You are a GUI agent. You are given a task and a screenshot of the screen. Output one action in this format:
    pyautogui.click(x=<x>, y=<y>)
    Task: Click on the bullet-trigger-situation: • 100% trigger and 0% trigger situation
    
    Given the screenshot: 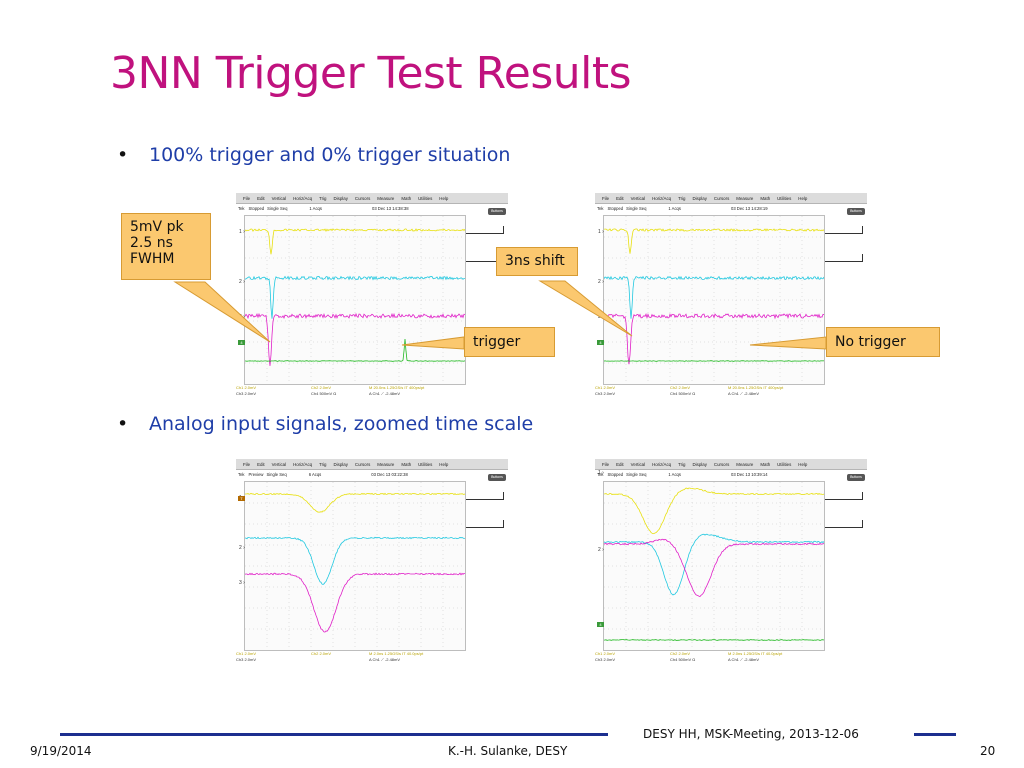 What is the action you would take?
    pyautogui.click(x=313, y=155)
    